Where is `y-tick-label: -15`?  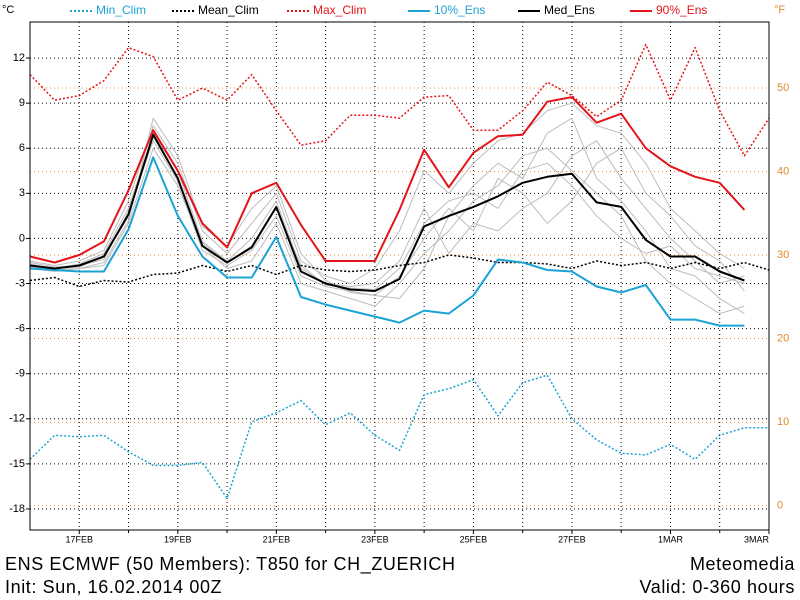
y-tick-label: -15 is located at coordinates (17, 464).